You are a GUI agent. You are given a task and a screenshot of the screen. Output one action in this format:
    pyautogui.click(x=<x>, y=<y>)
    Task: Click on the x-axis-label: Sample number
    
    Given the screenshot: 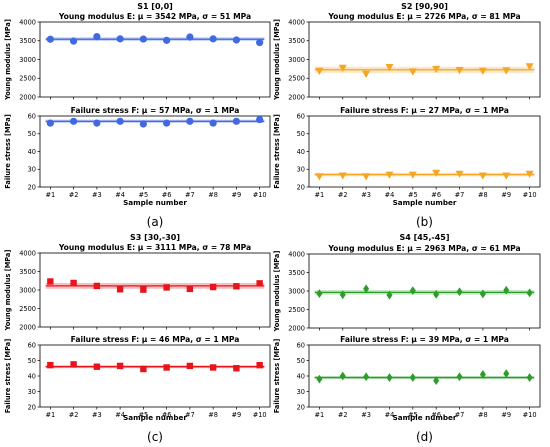 What is the action you would take?
    pyautogui.click(x=155, y=417)
    